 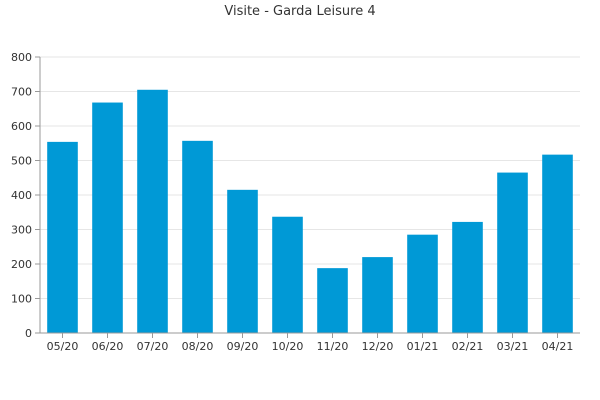 What do you see at coordinates (21, 126) in the screenshot?
I see `y-tick-label: 600` at bounding box center [21, 126].